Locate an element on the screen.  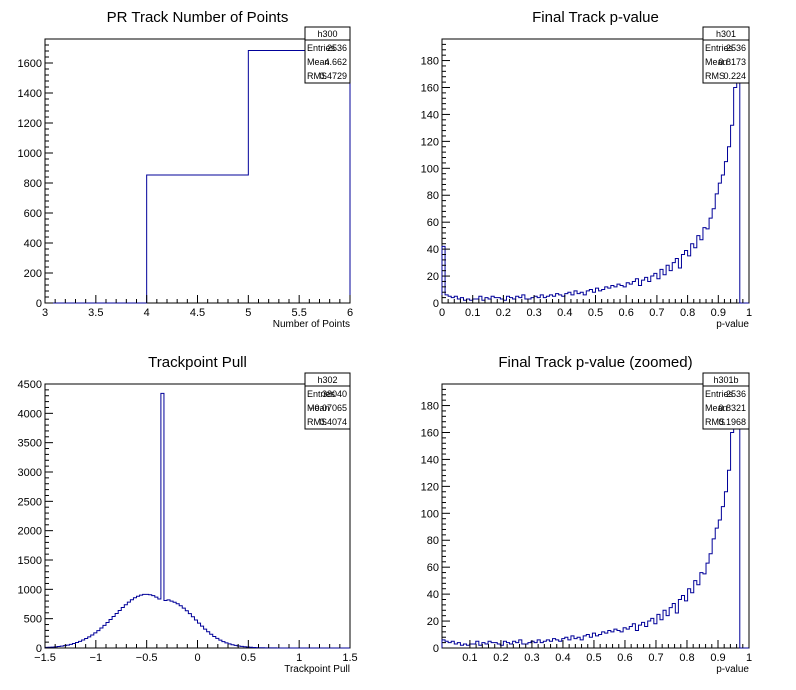
y-tick-label: 1000 is located at coordinates (30, 590).